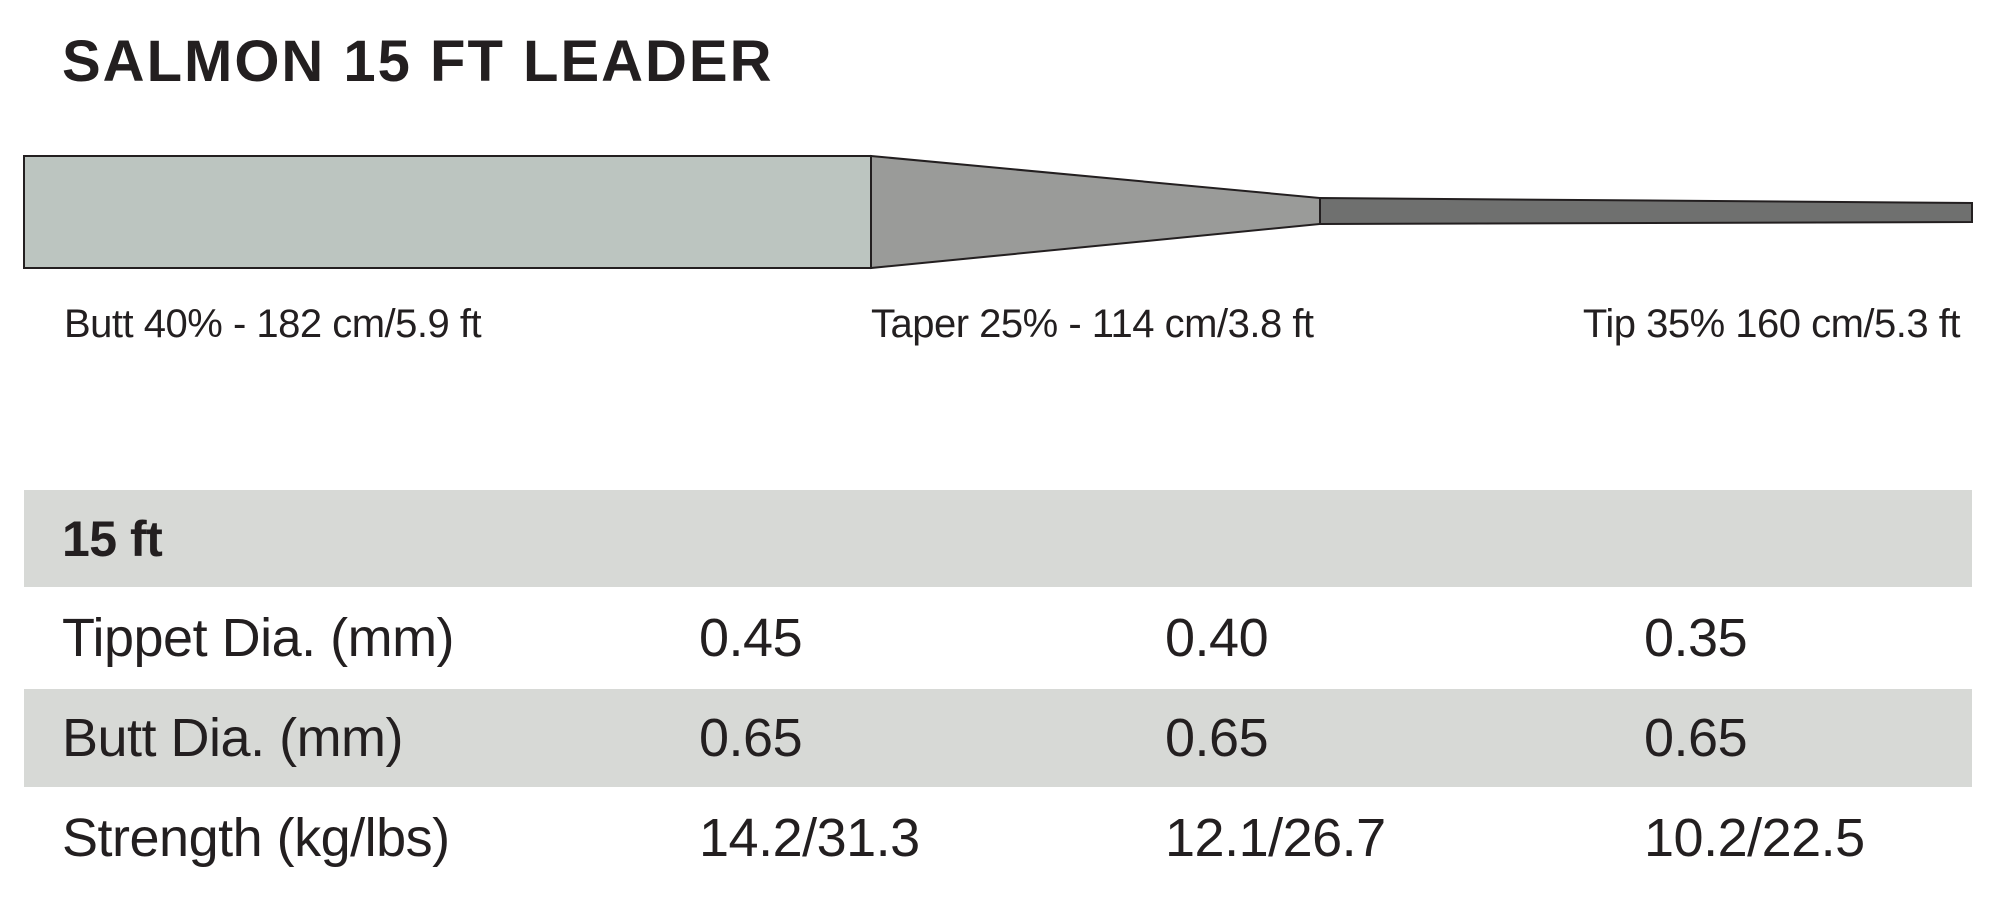 The height and width of the screenshot is (908, 2000). What do you see at coordinates (809, 838) in the screenshot?
I see `cell-value: 14.2/31.3` at bounding box center [809, 838].